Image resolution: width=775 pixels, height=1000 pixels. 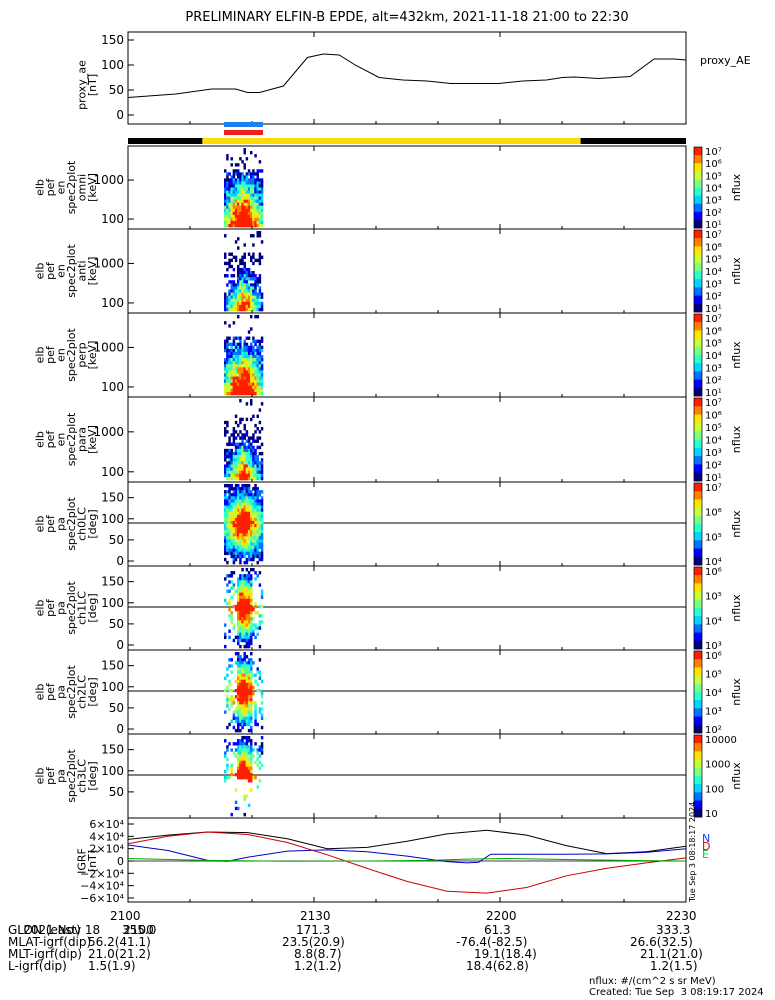 What do you see at coordinates (112, 387) in the screenshot?
I see `y-tick-label: 100` at bounding box center [112, 387].